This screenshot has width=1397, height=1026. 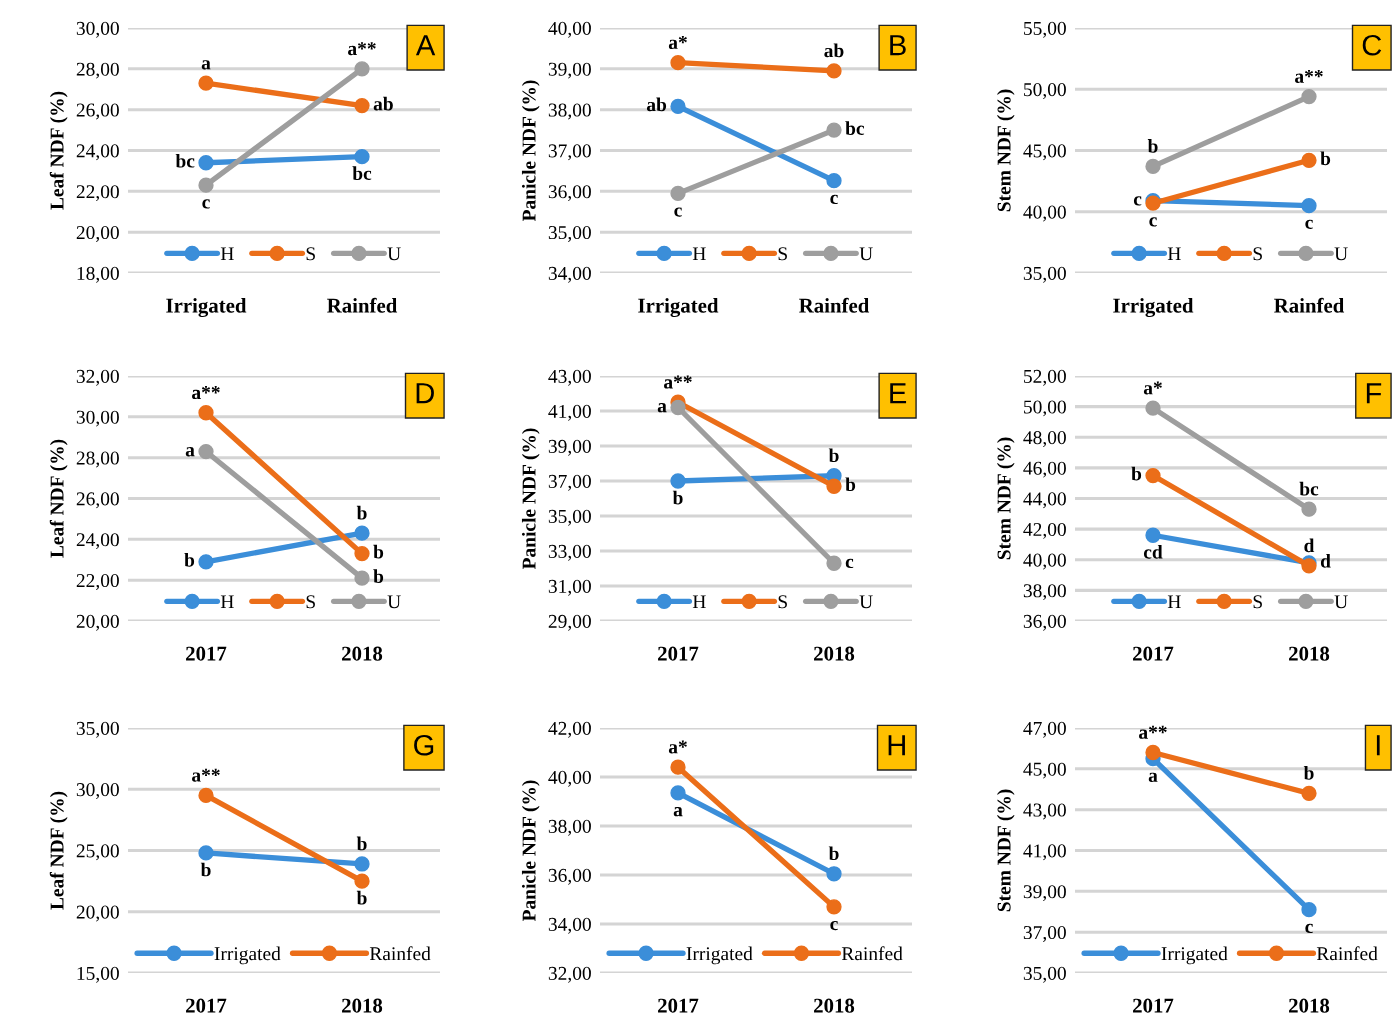 What do you see at coordinates (569, 622) in the screenshot?
I see `y-tick-label: 29,00` at bounding box center [569, 622].